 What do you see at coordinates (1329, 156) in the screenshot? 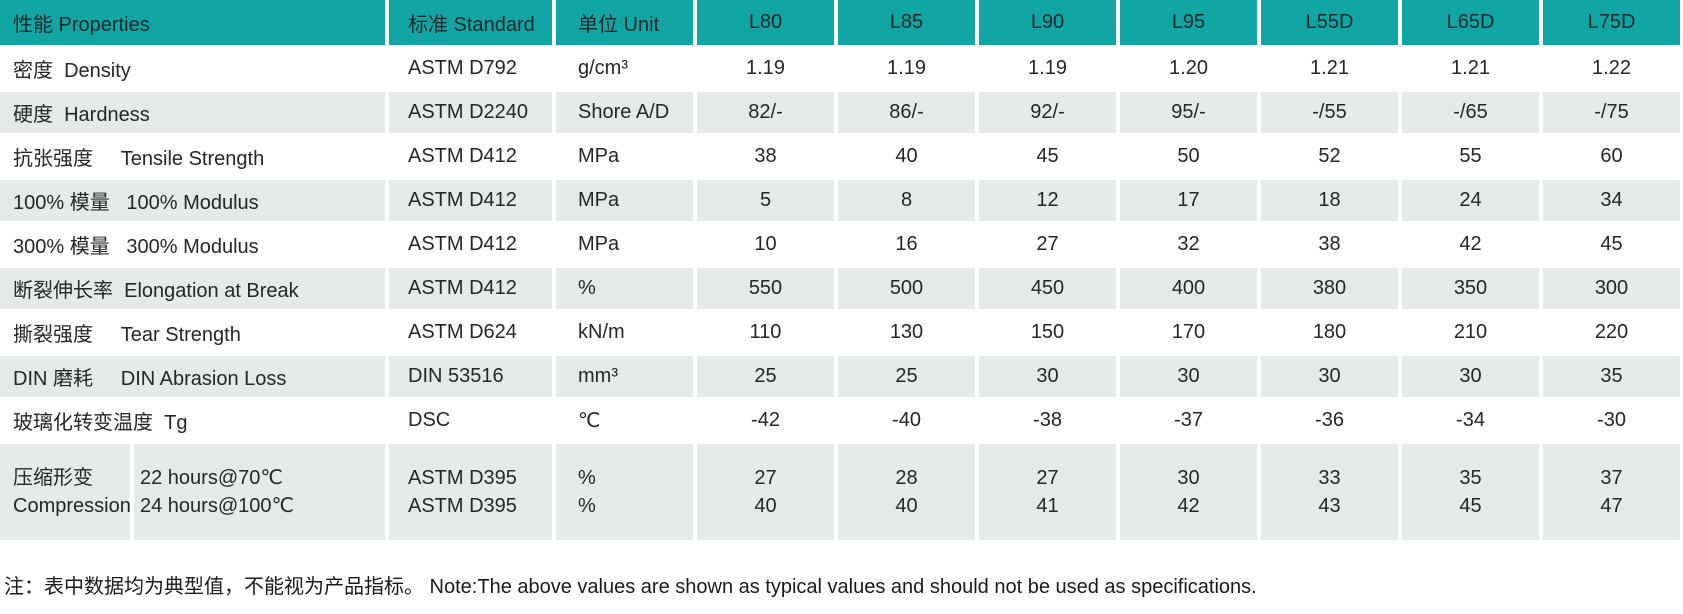
I see `value-cell: 52` at bounding box center [1329, 156].